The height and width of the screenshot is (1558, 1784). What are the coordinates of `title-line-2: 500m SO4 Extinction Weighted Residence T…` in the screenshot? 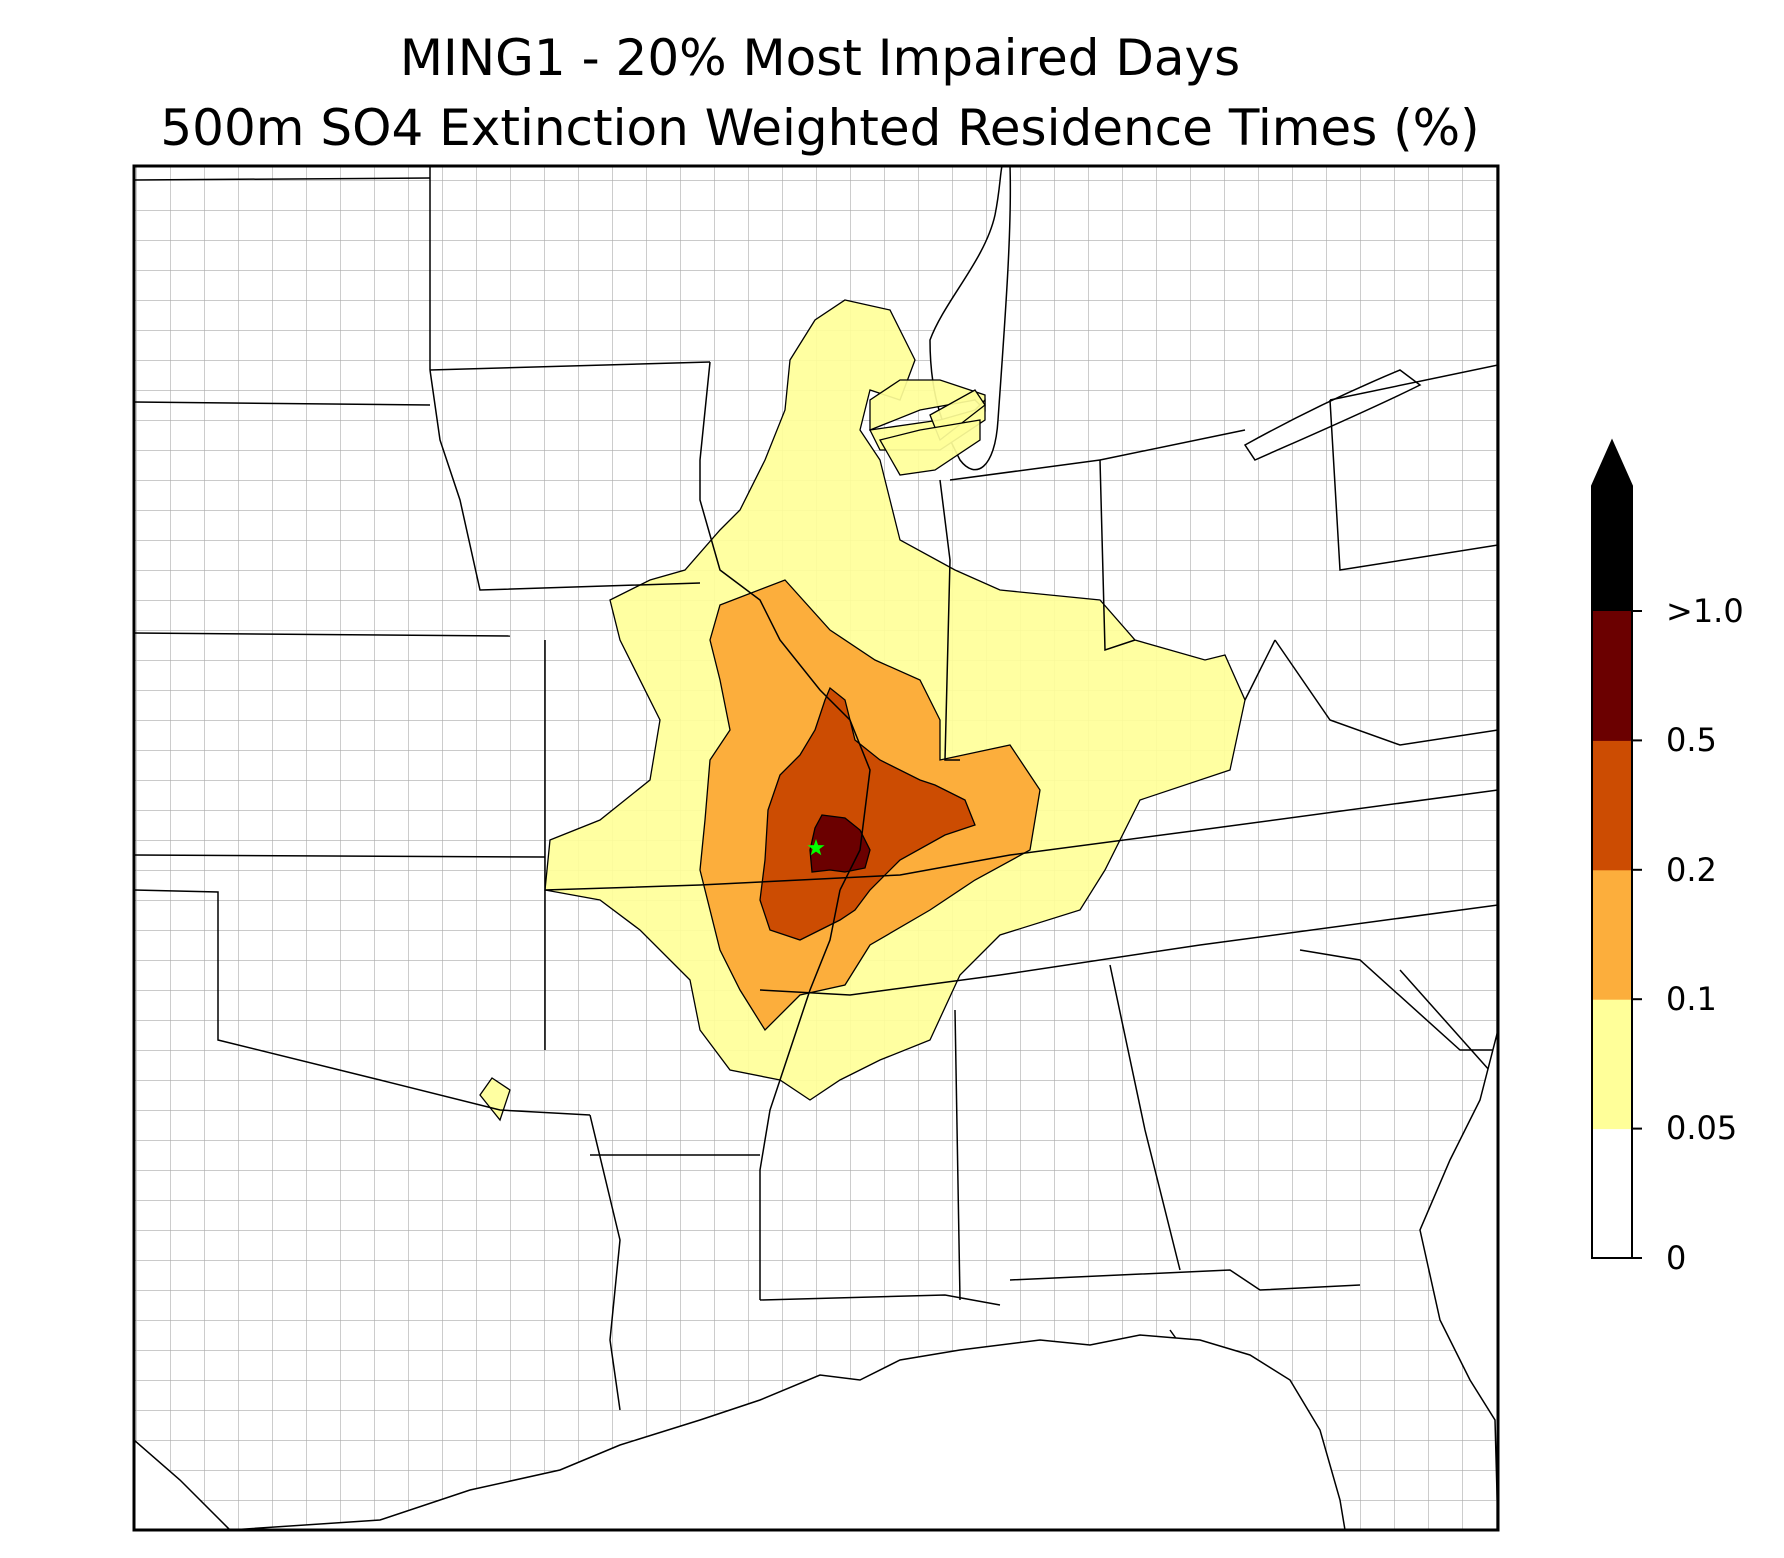 It's located at (820, 128).